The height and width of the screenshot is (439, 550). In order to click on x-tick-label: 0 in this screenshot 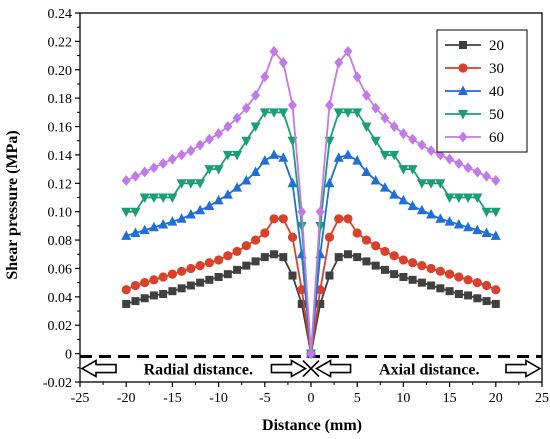, I will do `click(311, 398)`.